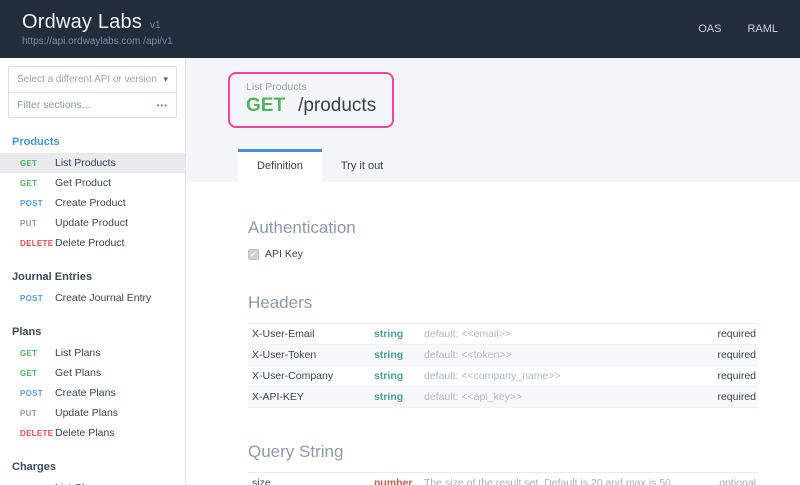  Describe the element at coordinates (467, 334) in the screenshot. I see `param-default: default: <<email>>` at that location.